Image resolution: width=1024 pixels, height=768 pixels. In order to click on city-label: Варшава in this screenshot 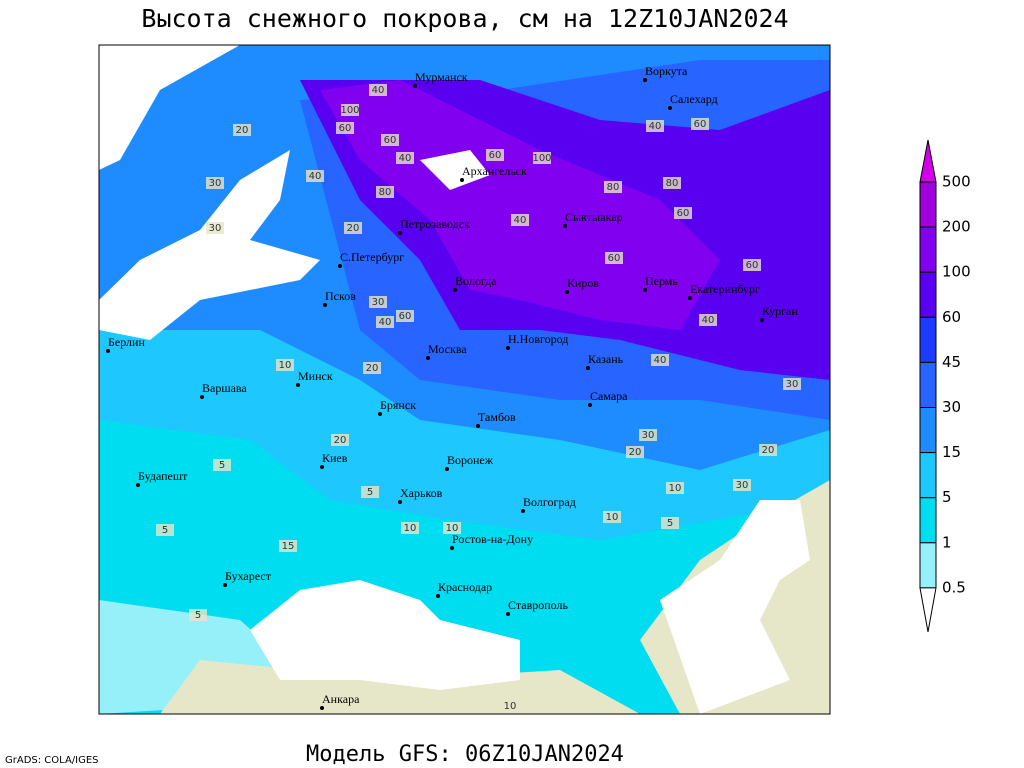, I will do `click(224, 388)`.